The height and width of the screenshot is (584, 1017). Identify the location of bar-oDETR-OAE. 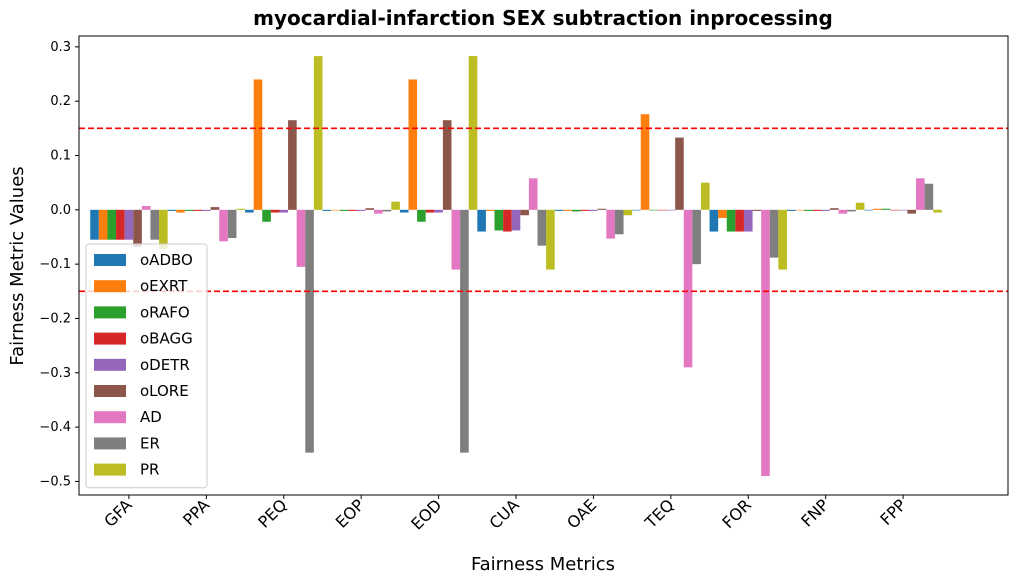
(593, 210).